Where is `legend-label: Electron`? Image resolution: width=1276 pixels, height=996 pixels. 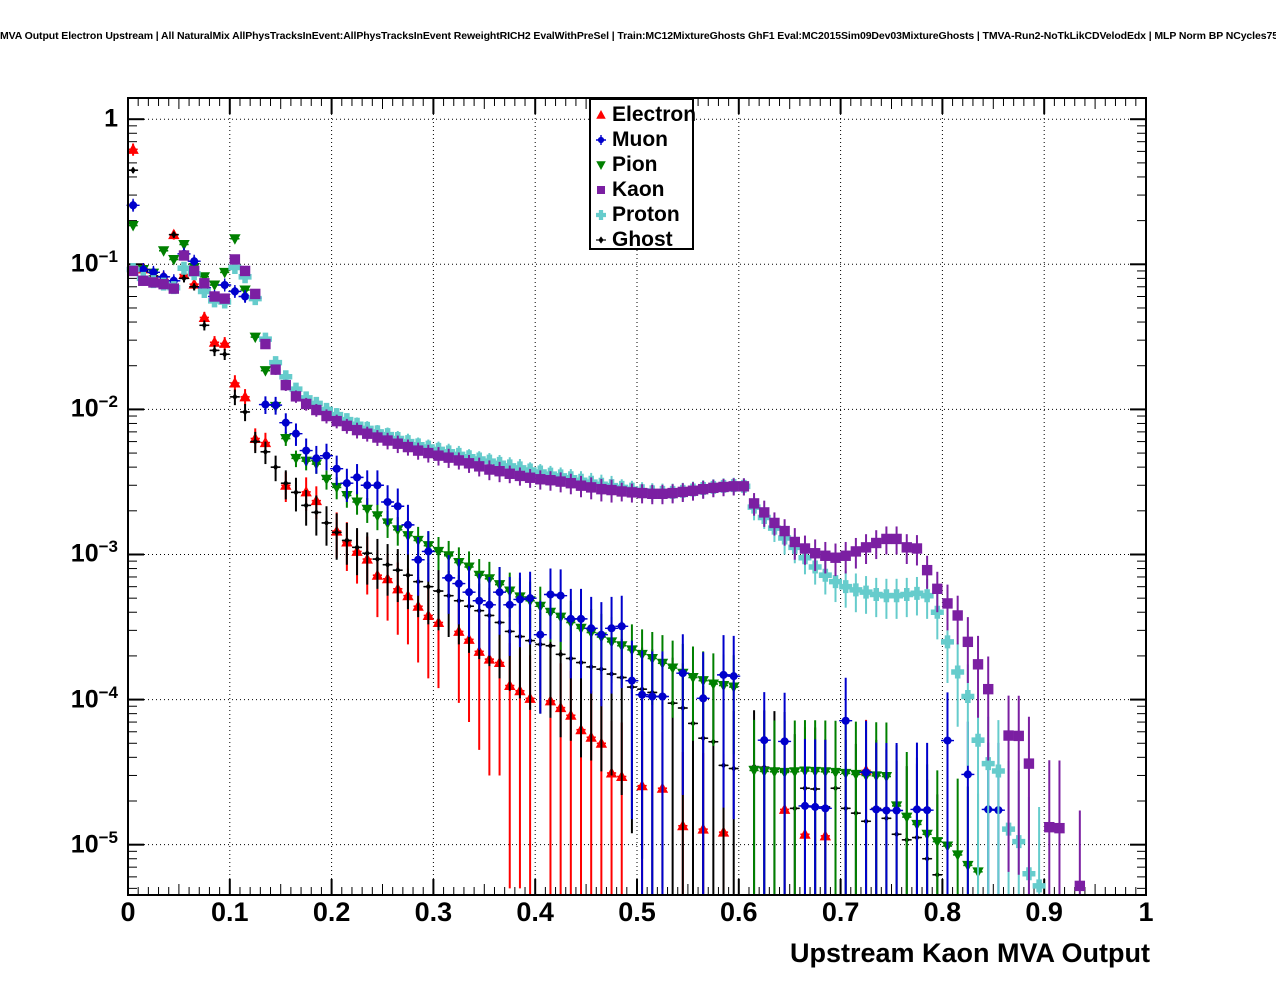 legend-label: Electron is located at coordinates (654, 114).